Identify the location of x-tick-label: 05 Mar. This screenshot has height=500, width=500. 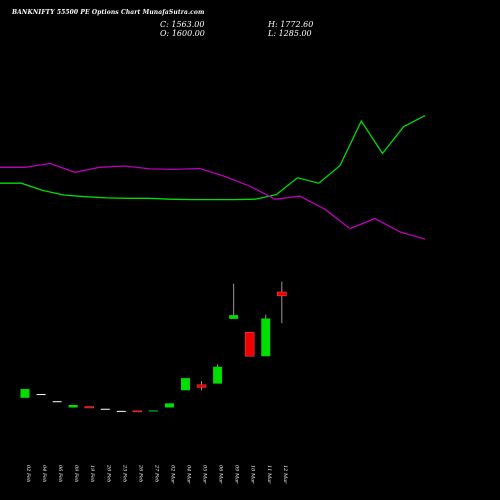
(205, 474).